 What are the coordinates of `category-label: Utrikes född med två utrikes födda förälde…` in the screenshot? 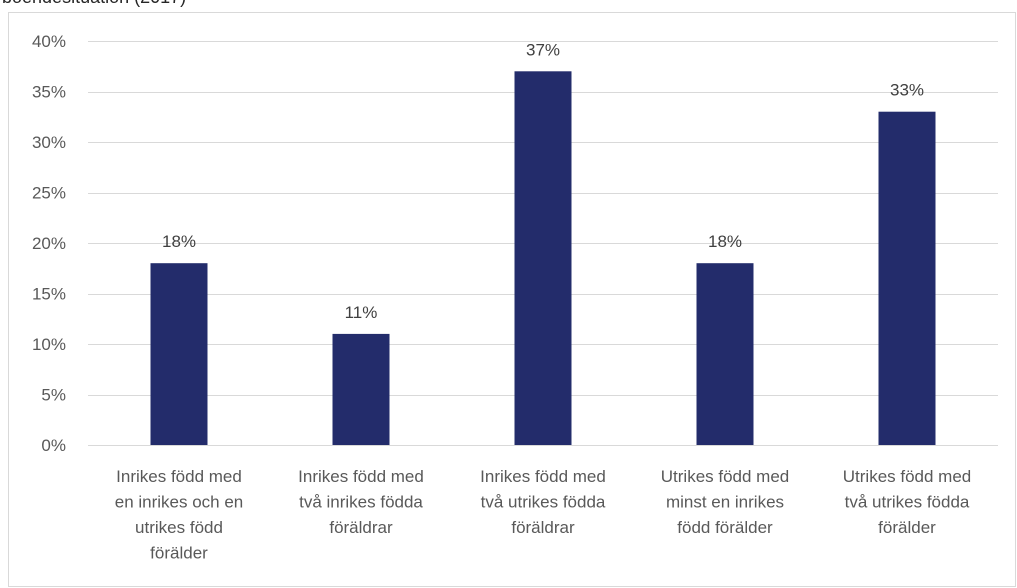 It's located at (907, 502).